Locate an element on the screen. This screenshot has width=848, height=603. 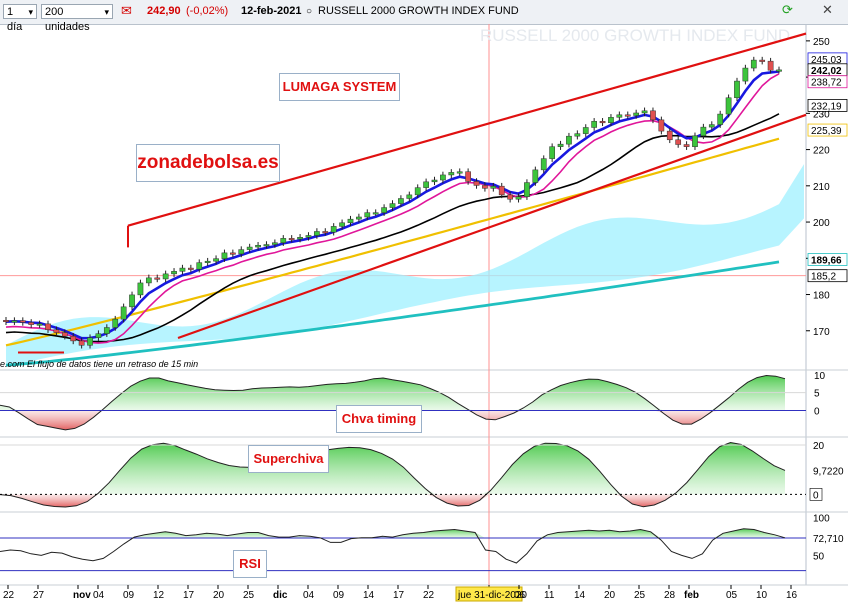
price-label-text: 189,66 is located at coordinates (826, 261).